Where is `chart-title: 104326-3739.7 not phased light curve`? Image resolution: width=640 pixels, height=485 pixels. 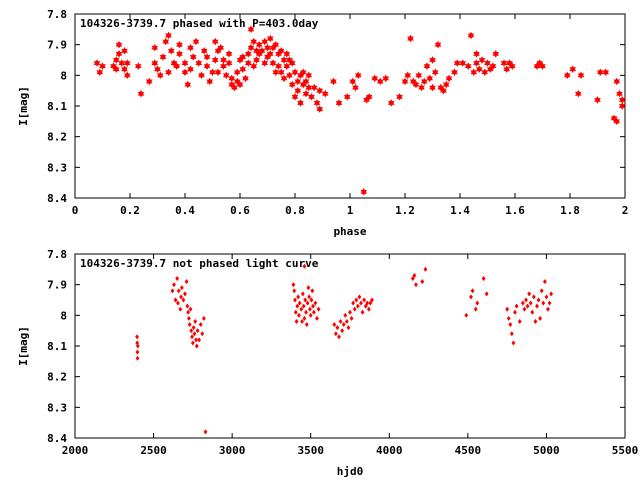 chart-title: 104326-3739.7 not phased light curve is located at coordinates (199, 263).